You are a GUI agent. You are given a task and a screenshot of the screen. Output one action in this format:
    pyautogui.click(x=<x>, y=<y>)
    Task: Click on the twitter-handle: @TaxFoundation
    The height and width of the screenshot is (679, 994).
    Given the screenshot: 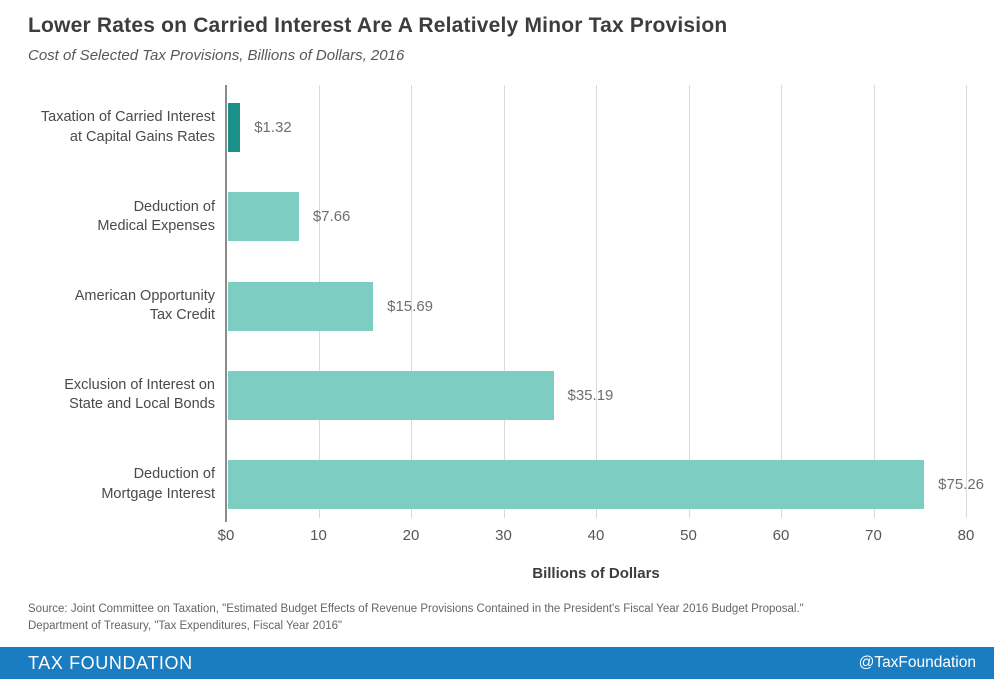 What is the action you would take?
    pyautogui.click(x=917, y=662)
    